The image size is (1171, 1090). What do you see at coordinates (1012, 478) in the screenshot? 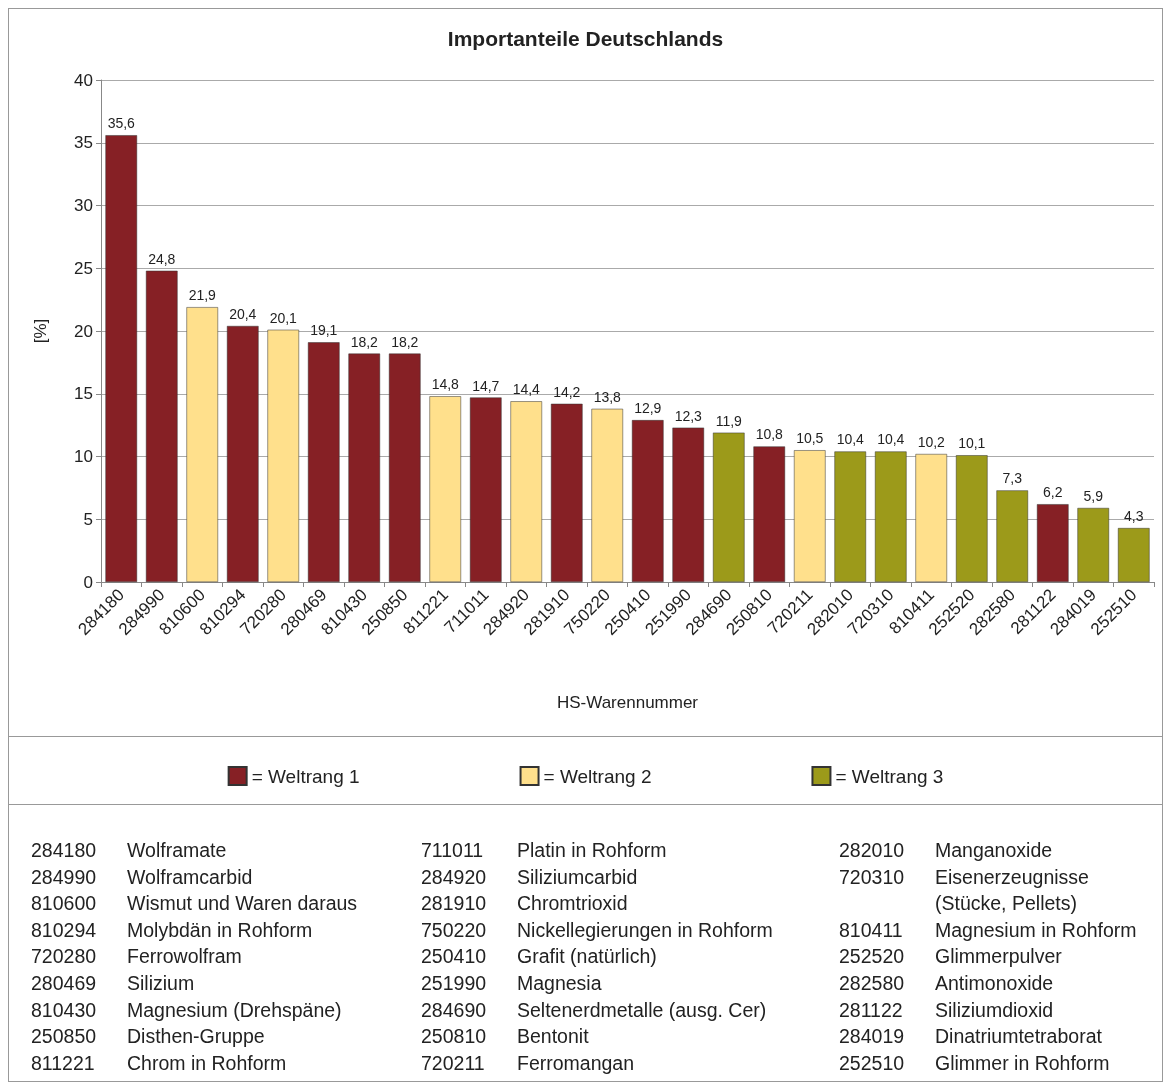
I see `data-label: 7,3` at bounding box center [1012, 478].